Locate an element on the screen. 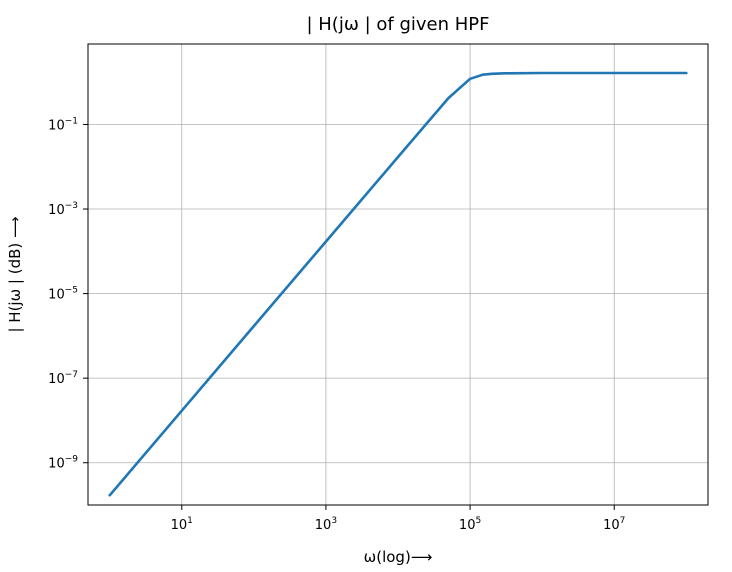 Image resolution: width=732 pixels, height=572 pixels. y-tick-label-0: 10⁻¹ is located at coordinates (63, 124).